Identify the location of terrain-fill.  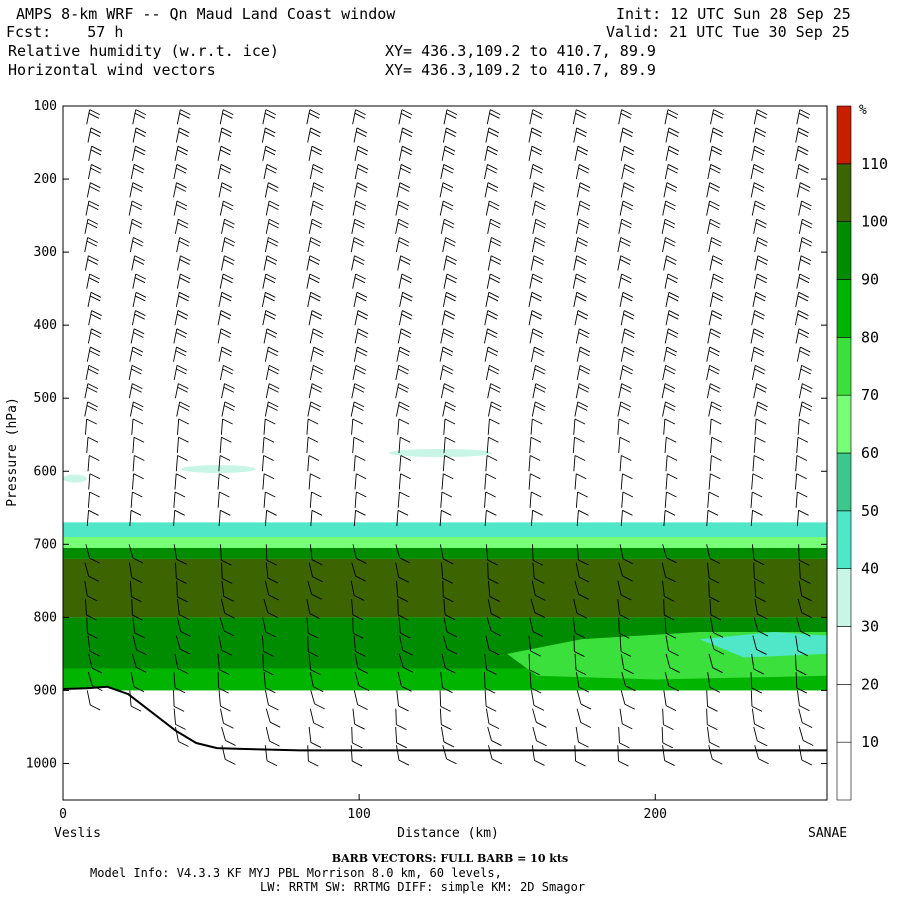
(445, 743).